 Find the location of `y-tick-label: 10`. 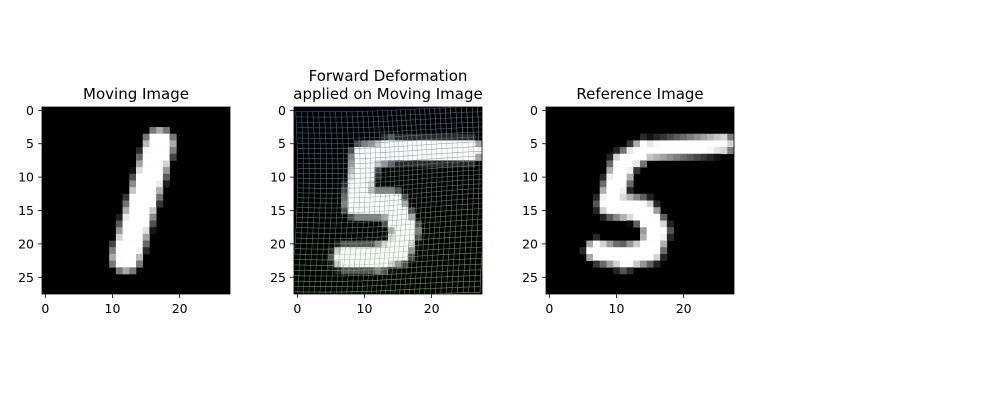

y-tick-label: 10 is located at coordinates (26, 177).